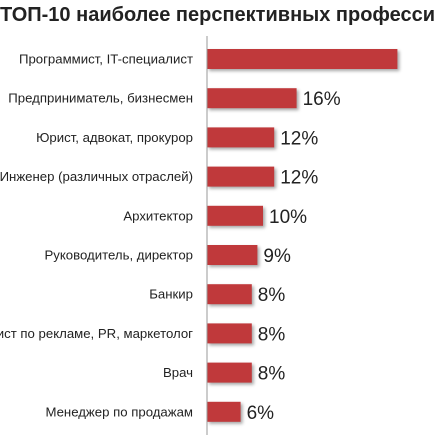 The image size is (435, 435). What do you see at coordinates (261, 413) in the screenshot?
I see `value-label-10: 6%` at bounding box center [261, 413].